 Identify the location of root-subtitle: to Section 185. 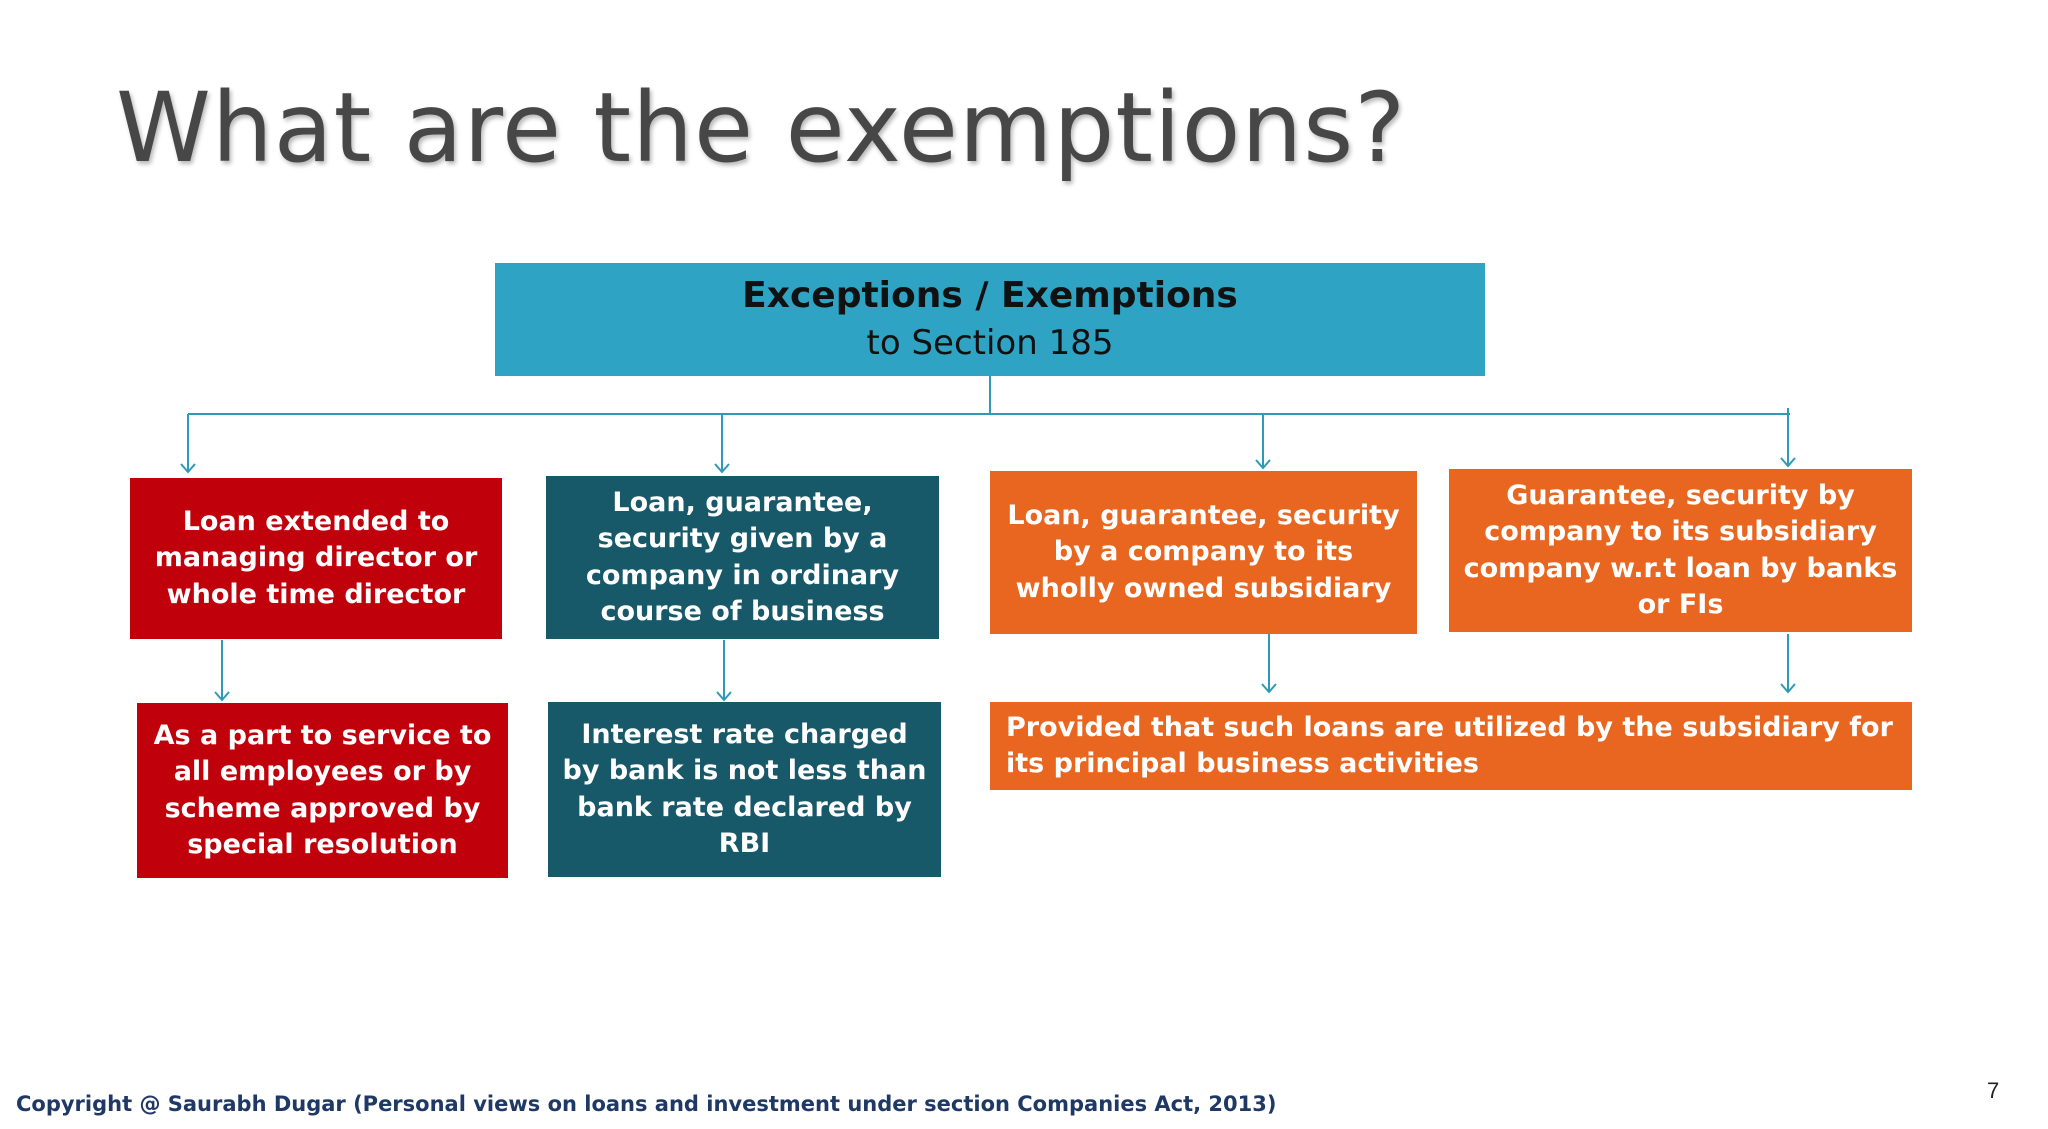
(990, 342).